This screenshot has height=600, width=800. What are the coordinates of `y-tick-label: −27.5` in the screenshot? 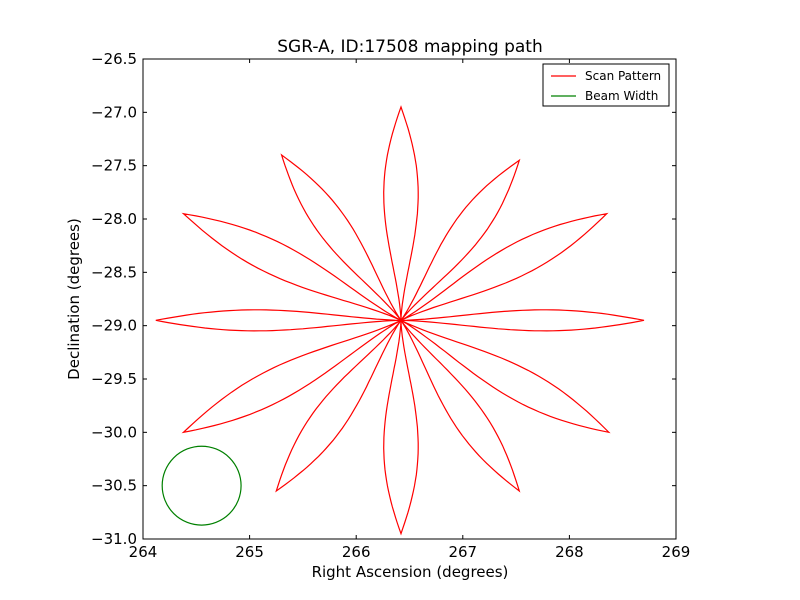 It's located at (114, 166).